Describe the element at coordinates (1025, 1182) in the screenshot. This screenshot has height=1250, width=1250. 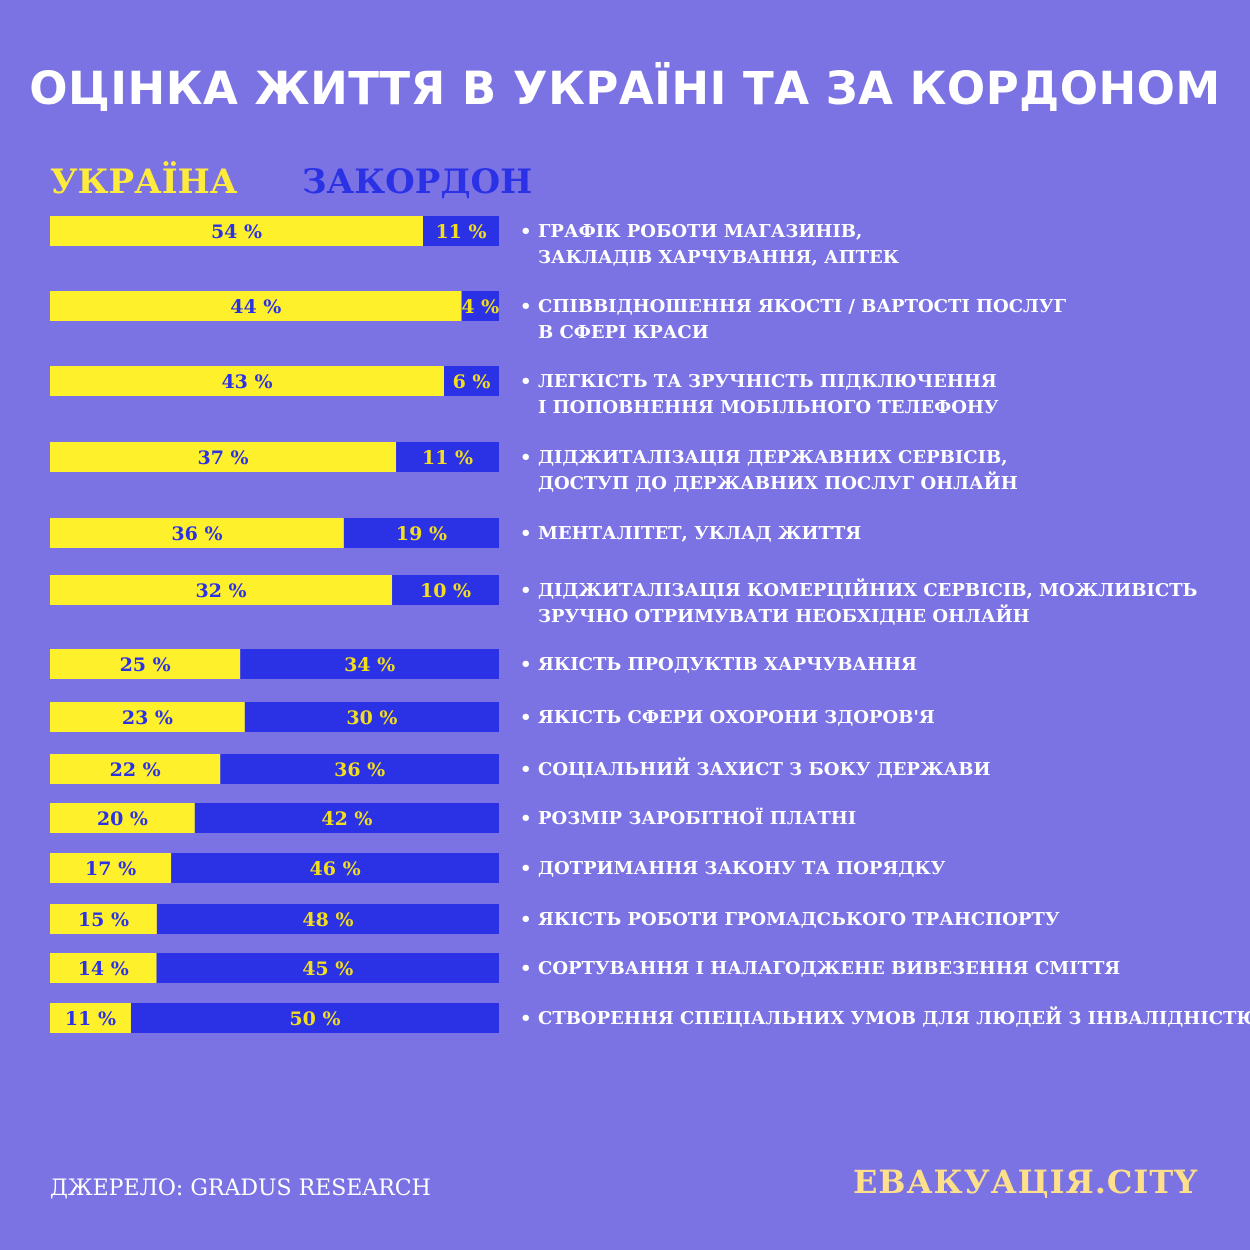
I see `brand-logo: ЕВАКУАЦІЯ.CITY` at that location.